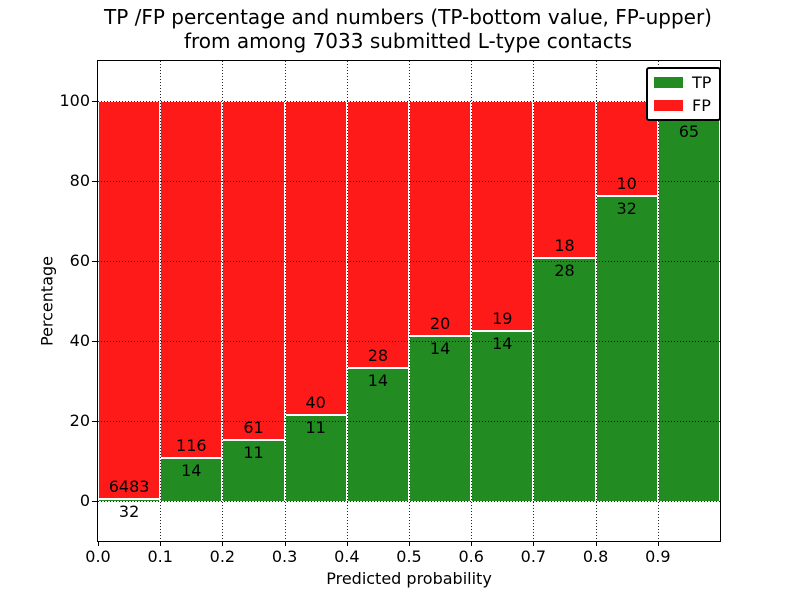 Image resolution: width=800 pixels, height=600 pixels. What do you see at coordinates (79, 260) in the screenshot?
I see `y-tick-label: 60` at bounding box center [79, 260].